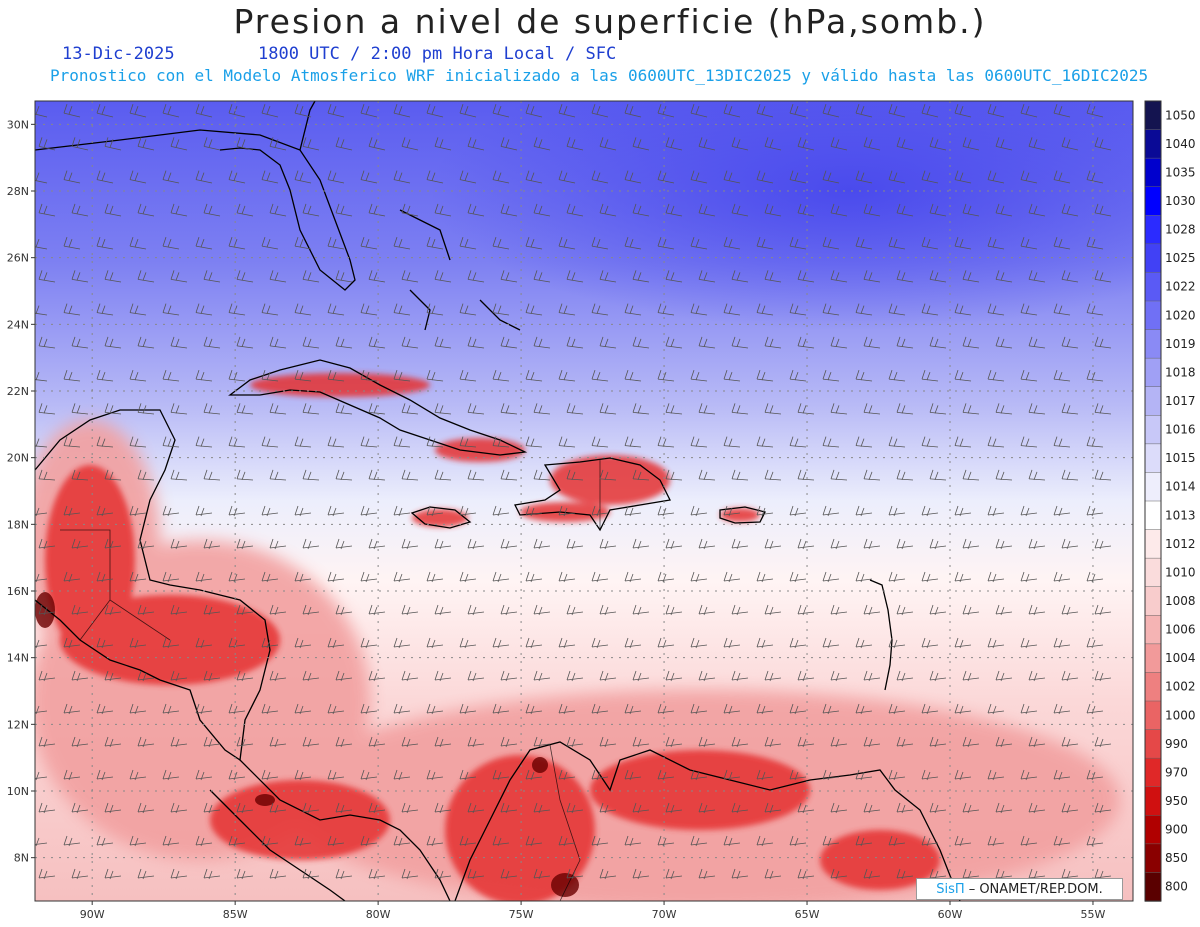 The width and height of the screenshot is (1200, 927). I want to click on latitude-ticks: 30N 28N 26N 24N 22N 20N 18N 16N 14N 12N 10N 8N, so click(21, 491).